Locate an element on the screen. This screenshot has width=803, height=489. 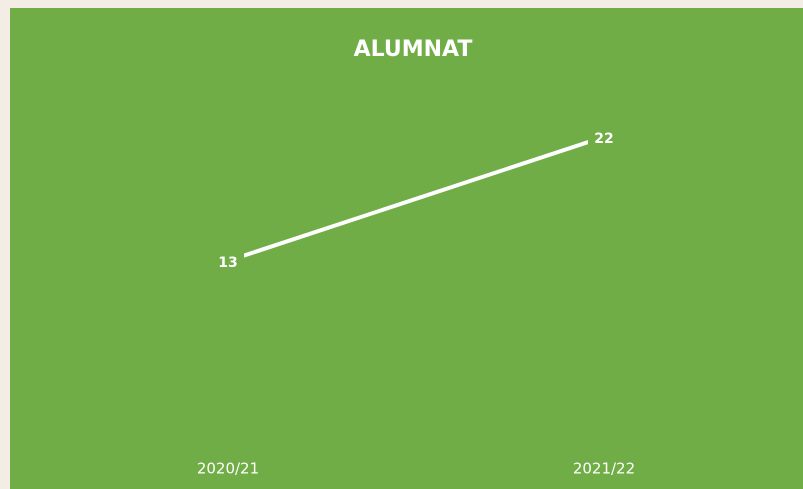
data-label: 22 is located at coordinates (603, 139).